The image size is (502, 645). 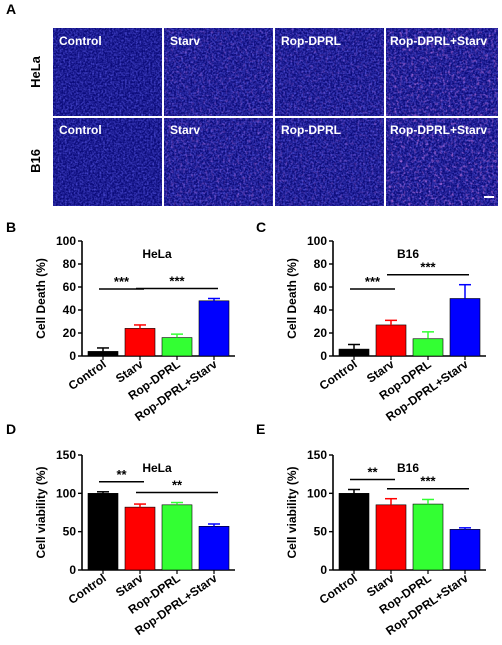 What do you see at coordinates (11, 429) in the screenshot?
I see `panel-letter-d: D` at bounding box center [11, 429].